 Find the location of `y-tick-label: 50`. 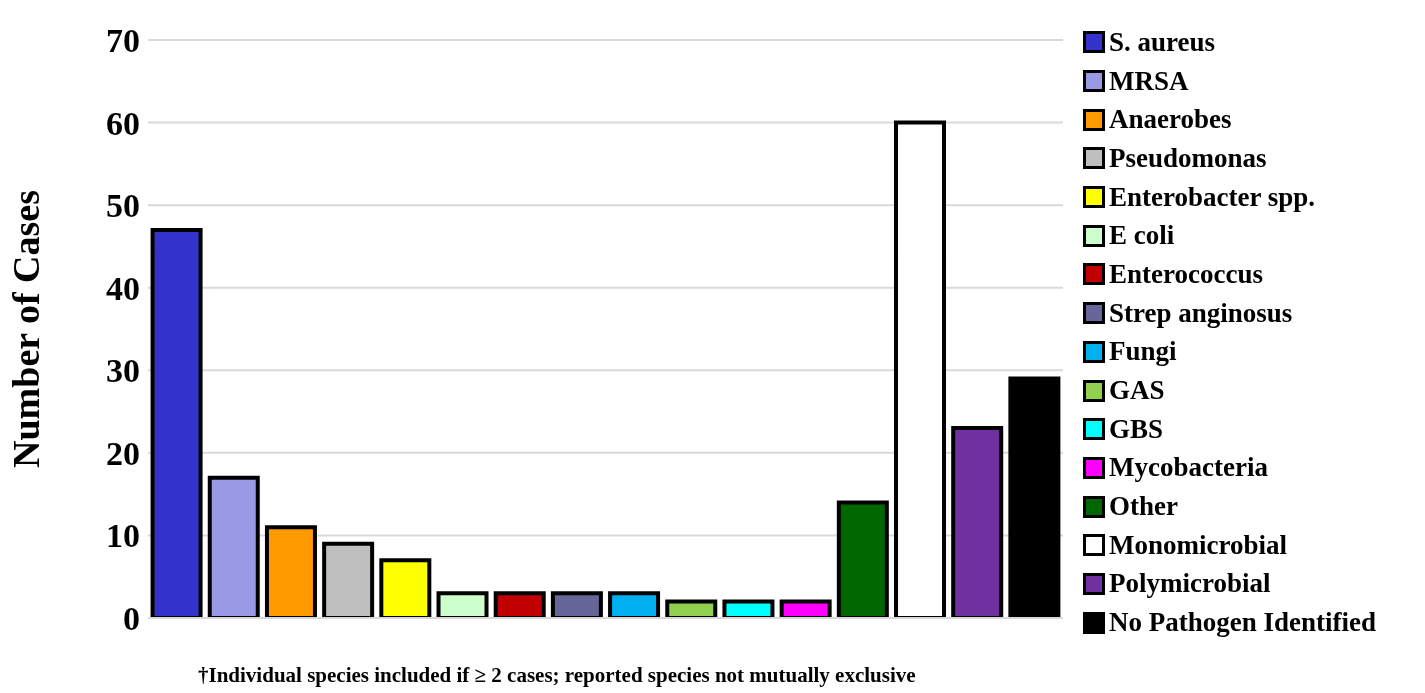

y-tick-label: 50 is located at coordinates (123, 206).